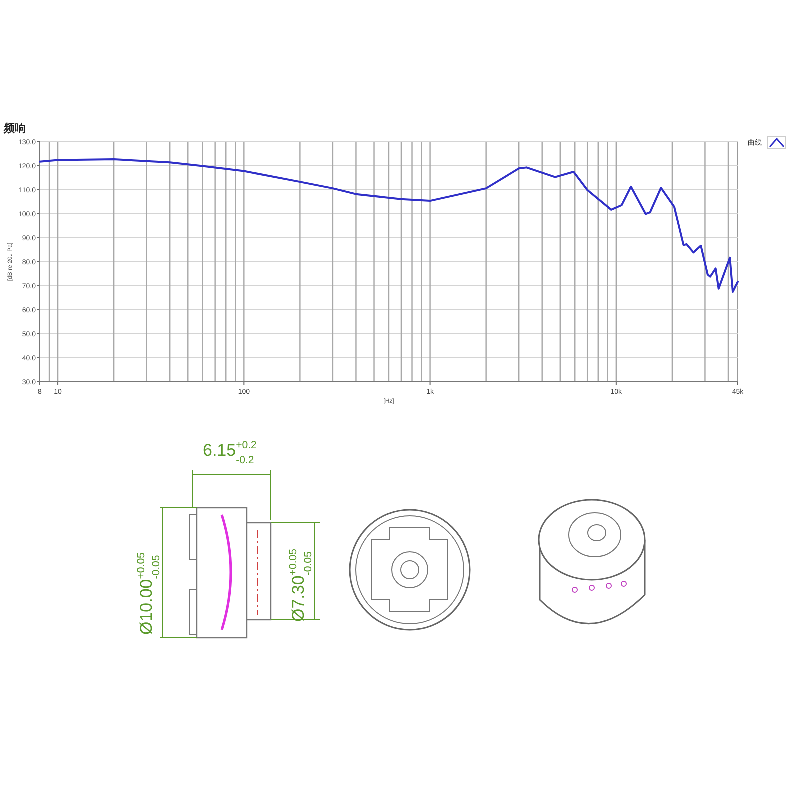  Describe the element at coordinates (14, 128) in the screenshot. I see `chart-title: 频响` at that location.